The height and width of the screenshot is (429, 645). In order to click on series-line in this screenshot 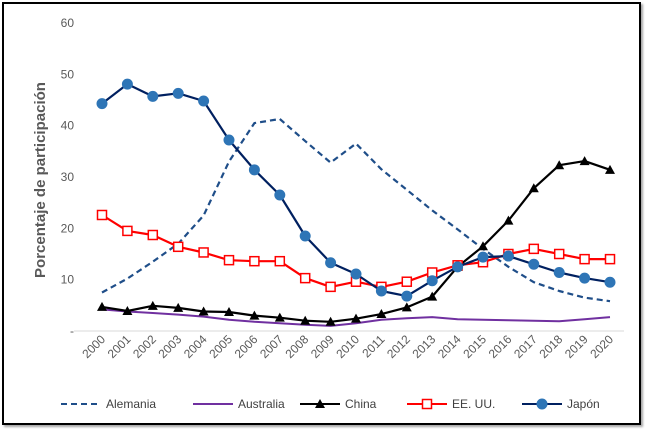, I will do `click(356, 317)`.